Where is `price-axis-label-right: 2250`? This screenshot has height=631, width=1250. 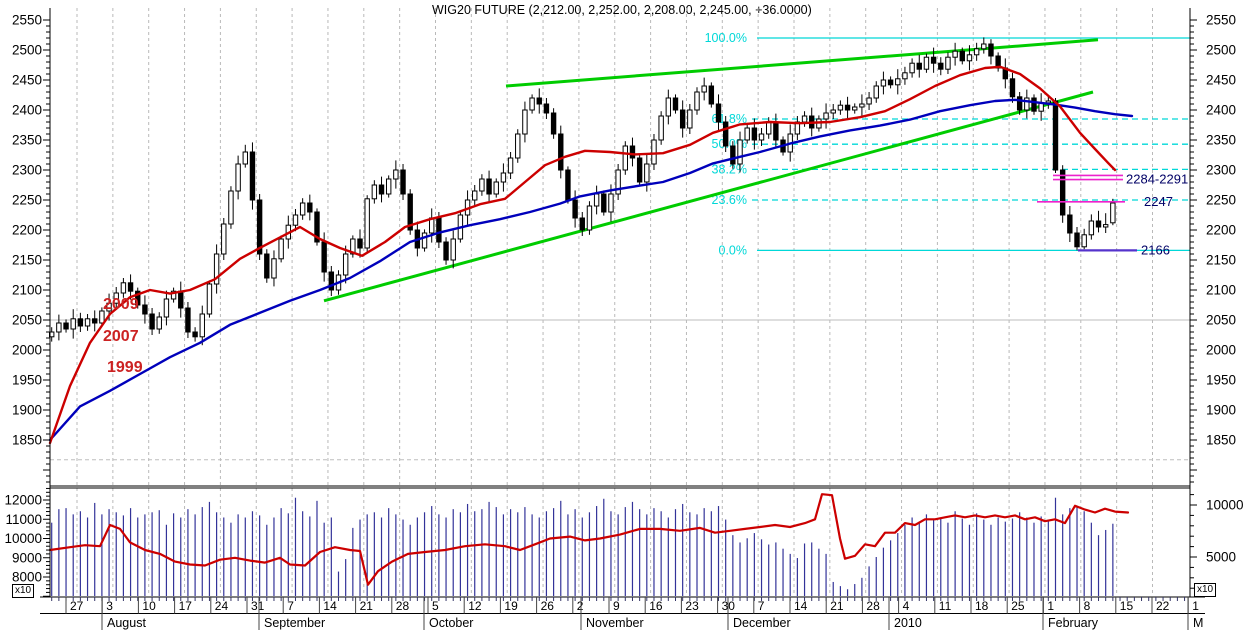 price-axis-label-right: 2250 is located at coordinates (1221, 200).